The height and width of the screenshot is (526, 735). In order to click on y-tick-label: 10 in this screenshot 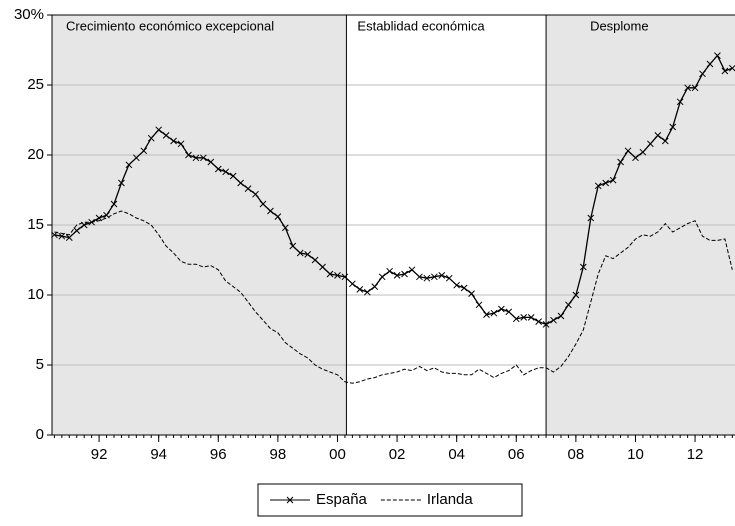, I will do `click(35, 294)`.